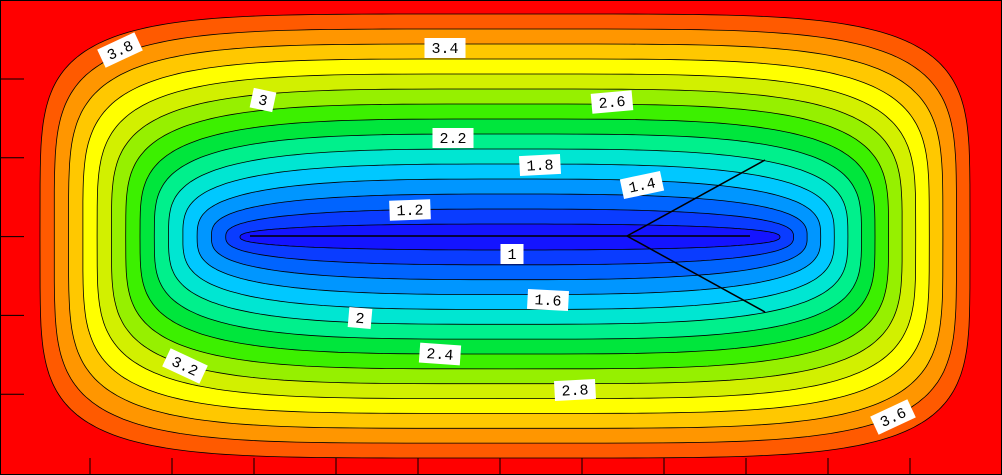  I want to click on contour-label-text: 1.8, so click(540, 166).